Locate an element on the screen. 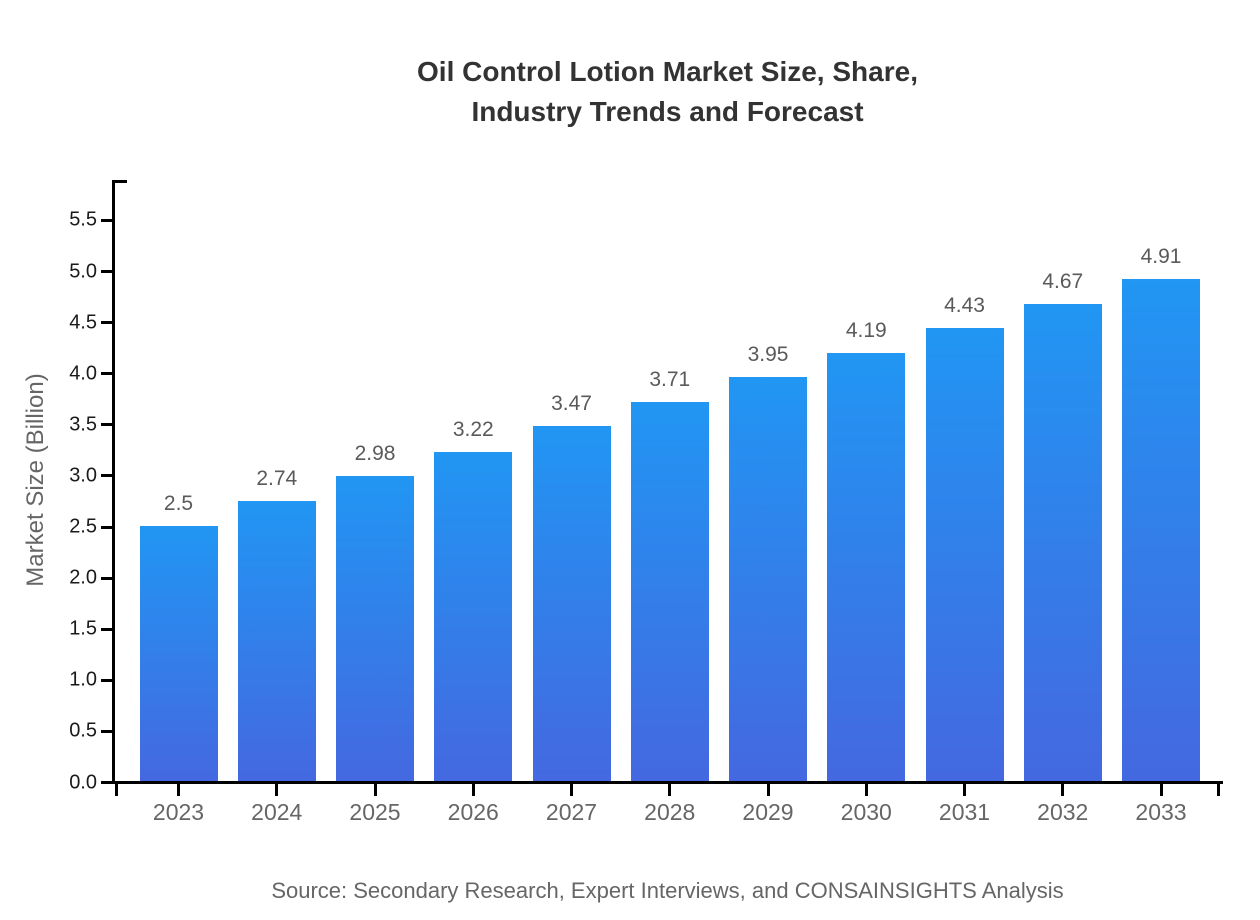 This screenshot has height=920, width=1260. x-axis-tick-label: 2025 is located at coordinates (375, 812).